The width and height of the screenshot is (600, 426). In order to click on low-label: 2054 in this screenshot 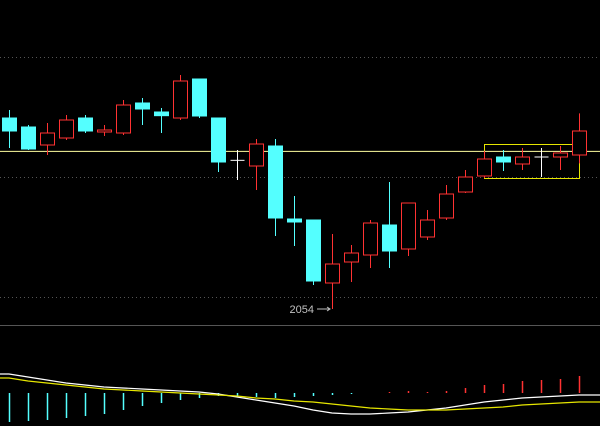, I will do `click(302, 310)`.